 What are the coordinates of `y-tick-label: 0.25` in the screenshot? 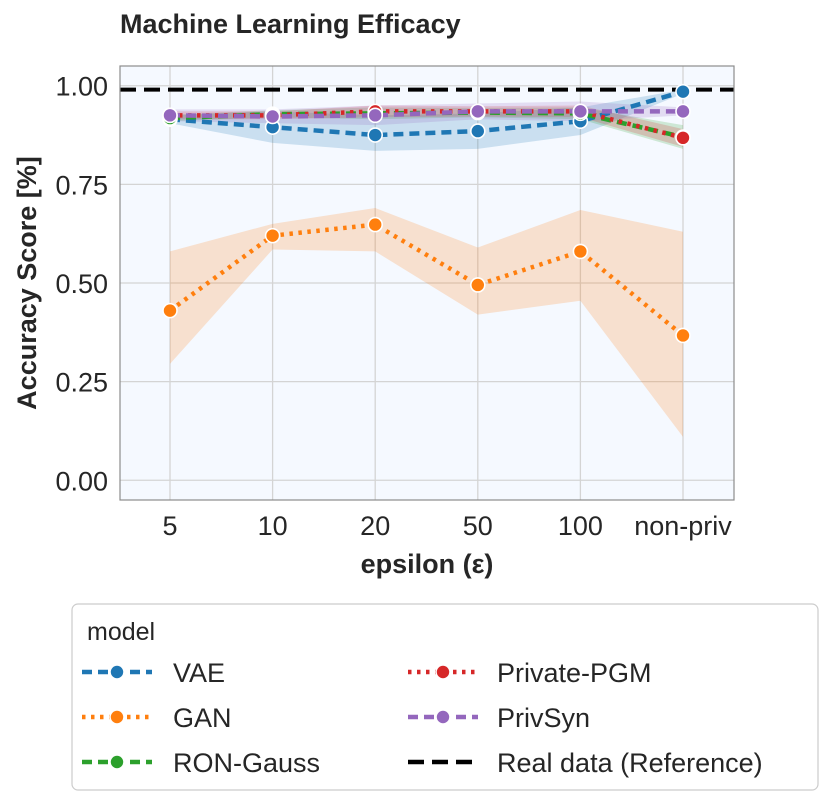 It's located at (81, 383).